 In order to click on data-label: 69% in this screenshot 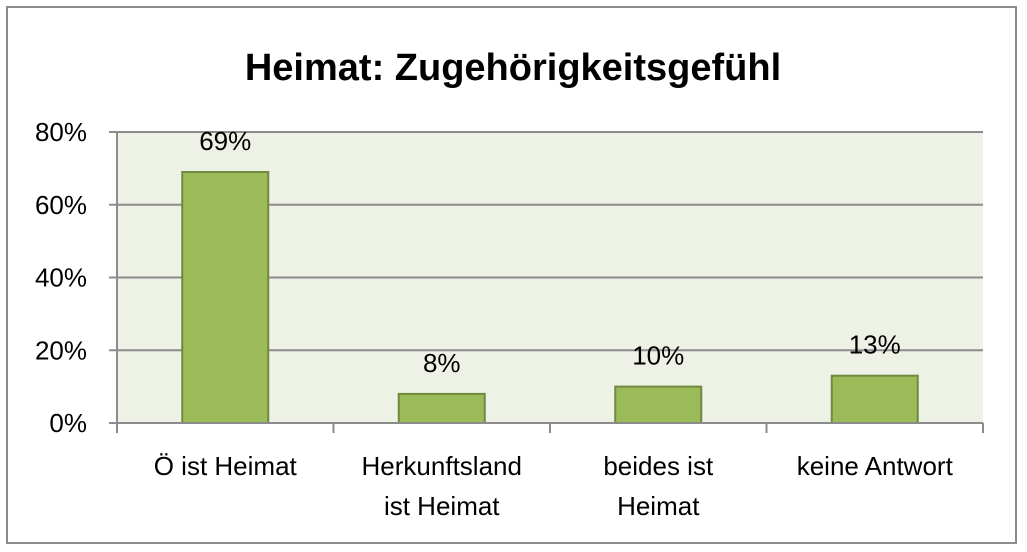, I will do `click(225, 141)`.